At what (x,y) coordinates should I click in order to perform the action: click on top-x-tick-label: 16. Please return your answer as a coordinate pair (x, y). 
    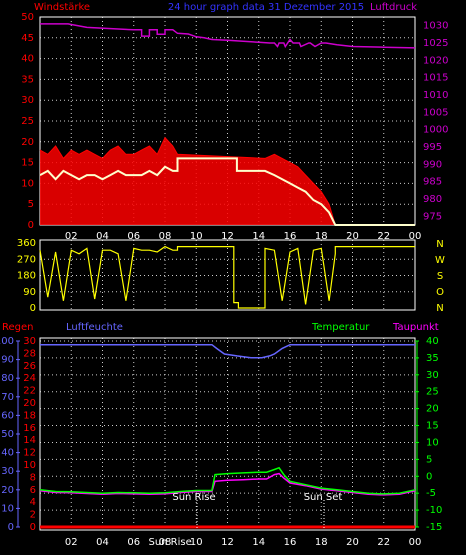
    Looking at the image, I should click on (290, 236).